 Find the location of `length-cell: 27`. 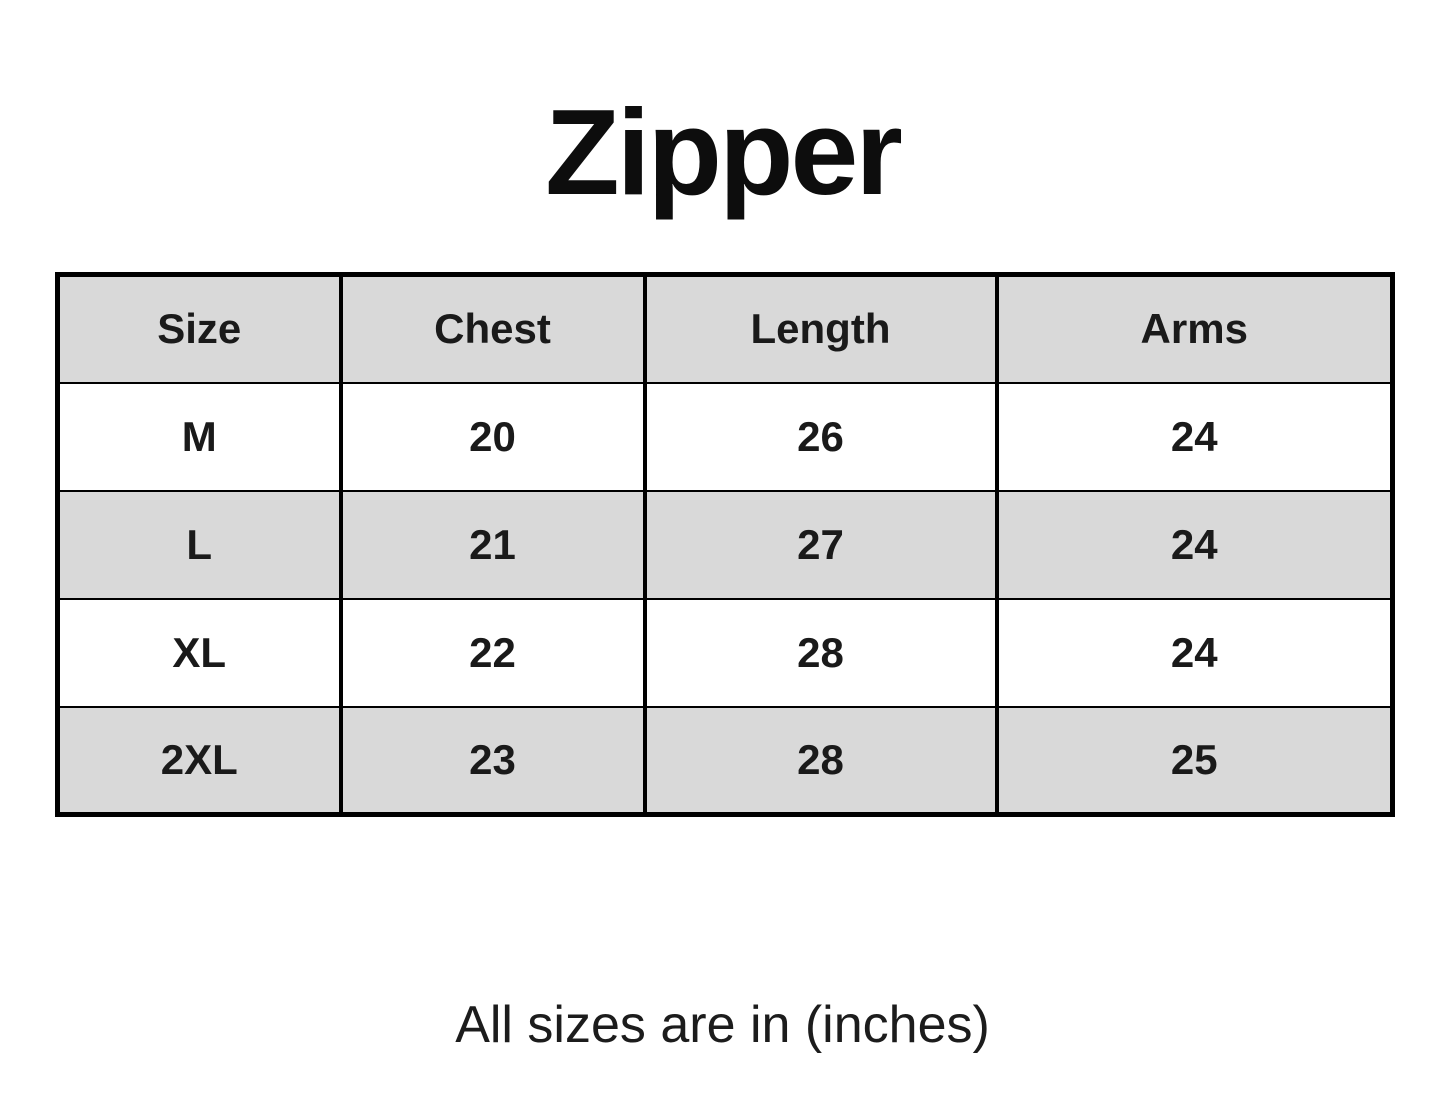

length-cell: 27 is located at coordinates (820, 544).